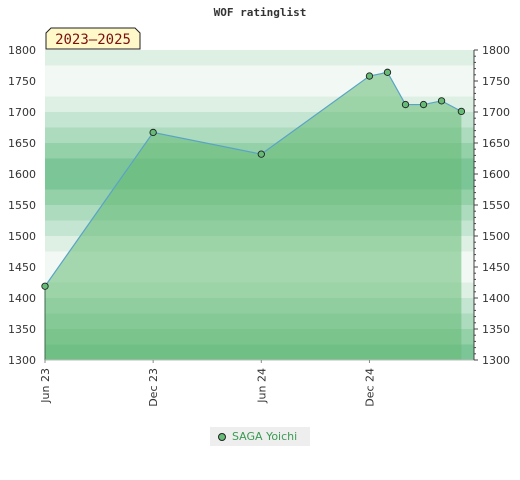 The image size is (520, 480). What do you see at coordinates (496, 50) in the screenshot?
I see `y-tick-label-right: 1800` at bounding box center [496, 50].